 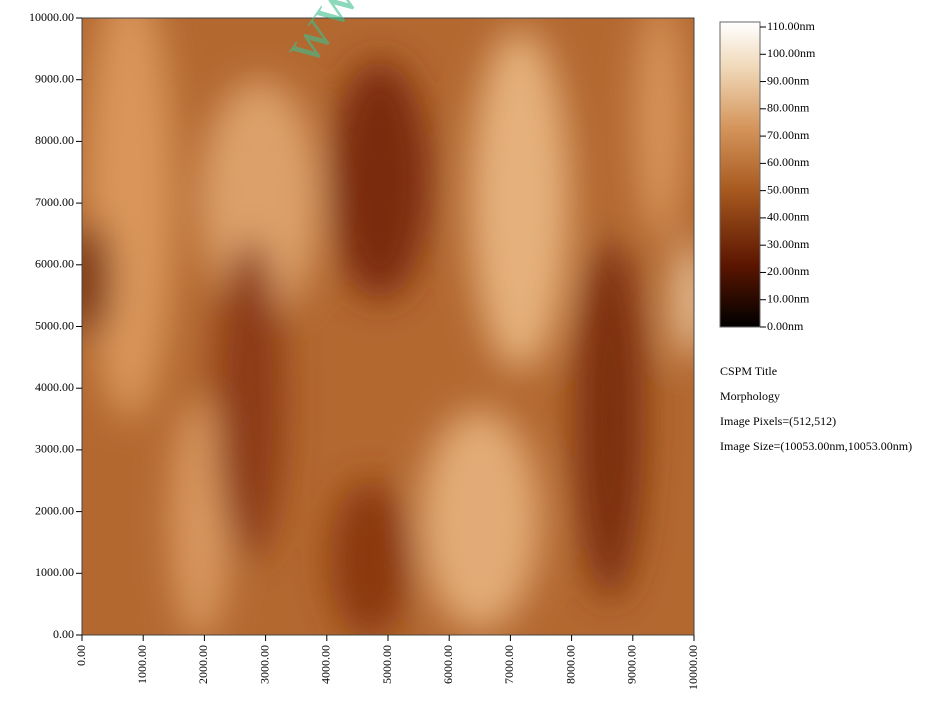 What do you see at coordinates (740, 174) in the screenshot?
I see `colorbar` at bounding box center [740, 174].